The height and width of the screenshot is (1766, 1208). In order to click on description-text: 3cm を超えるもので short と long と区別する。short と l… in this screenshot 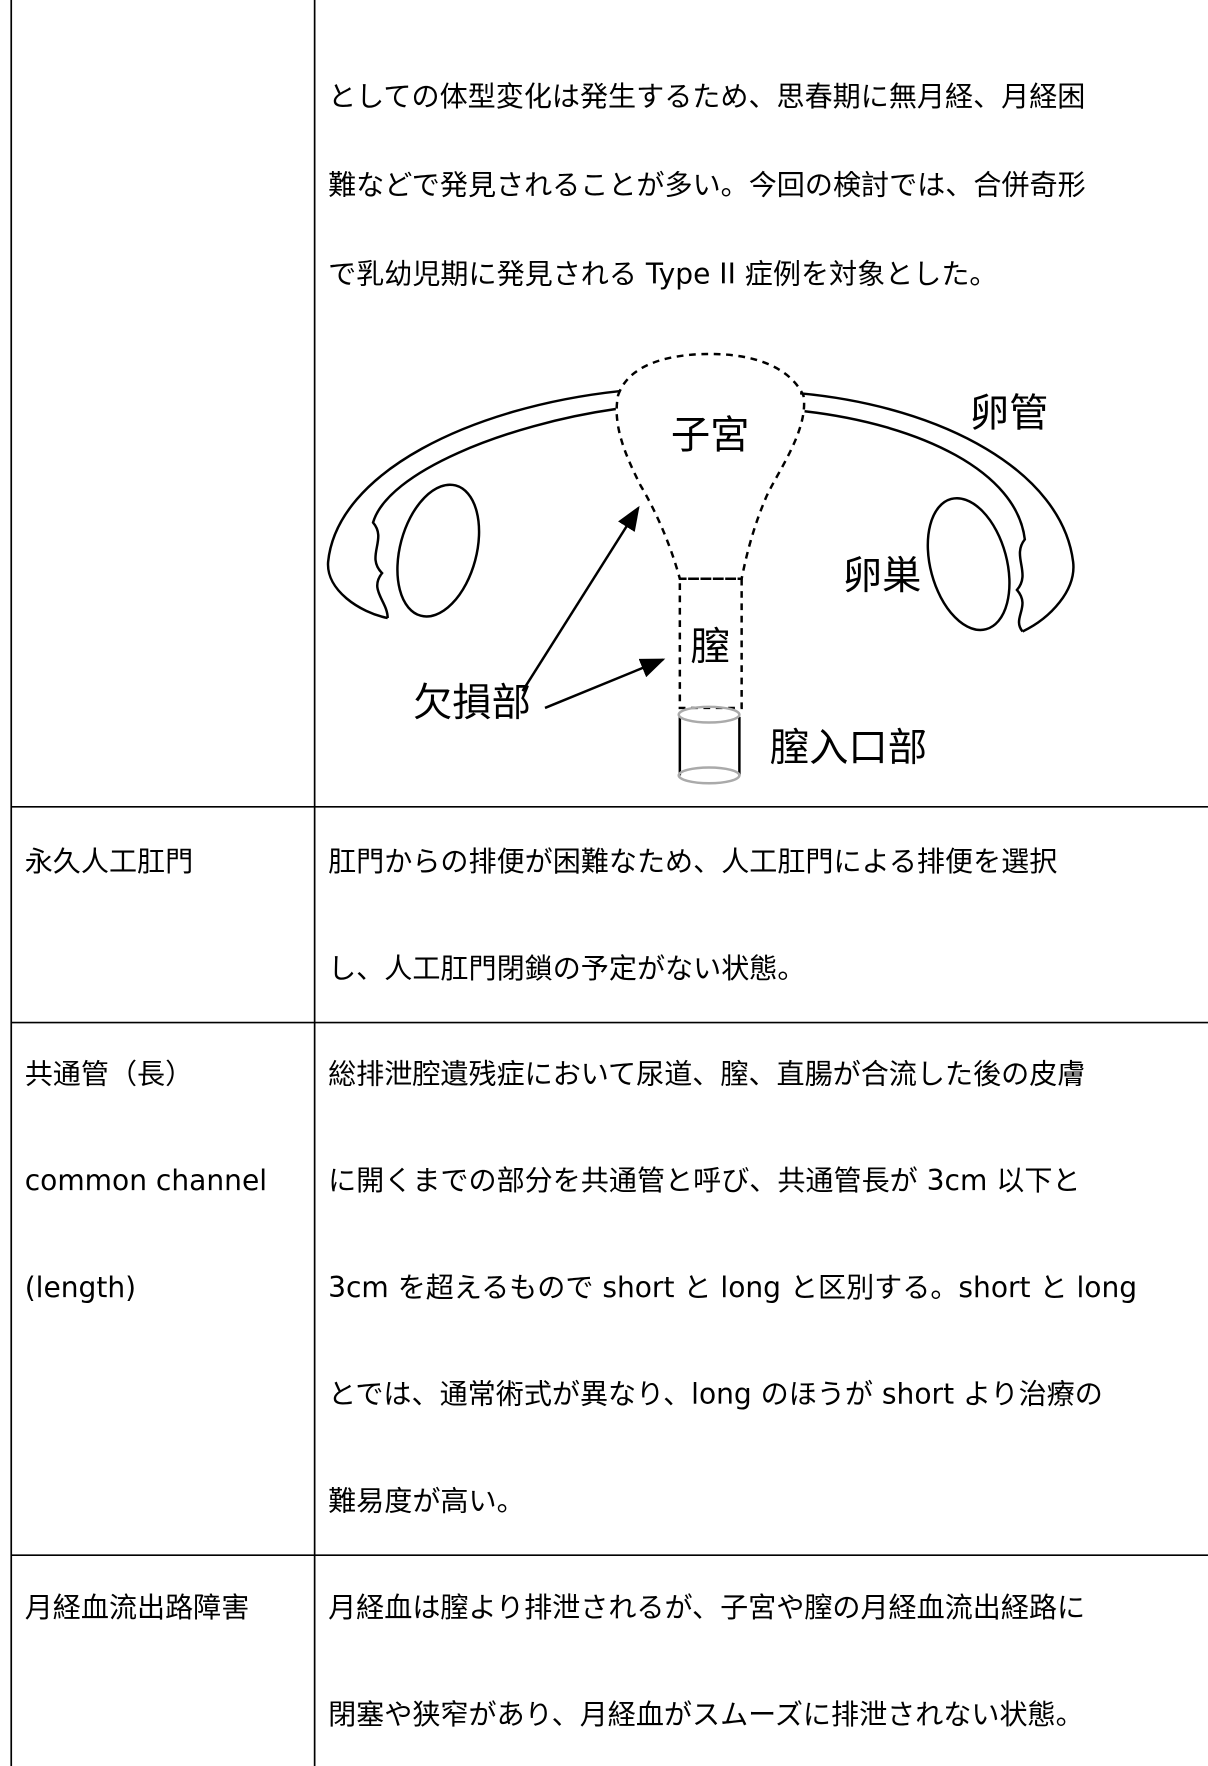, I will do `click(732, 1287)`.